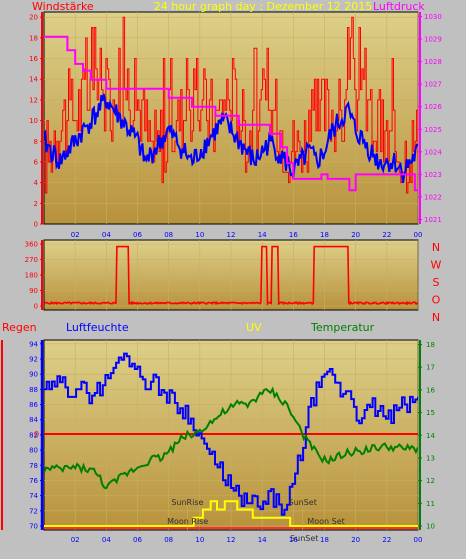 This screenshot has width=466, height=559. What do you see at coordinates (231, 438) in the screenshot?
I see `temperature-series` at bounding box center [231, 438].